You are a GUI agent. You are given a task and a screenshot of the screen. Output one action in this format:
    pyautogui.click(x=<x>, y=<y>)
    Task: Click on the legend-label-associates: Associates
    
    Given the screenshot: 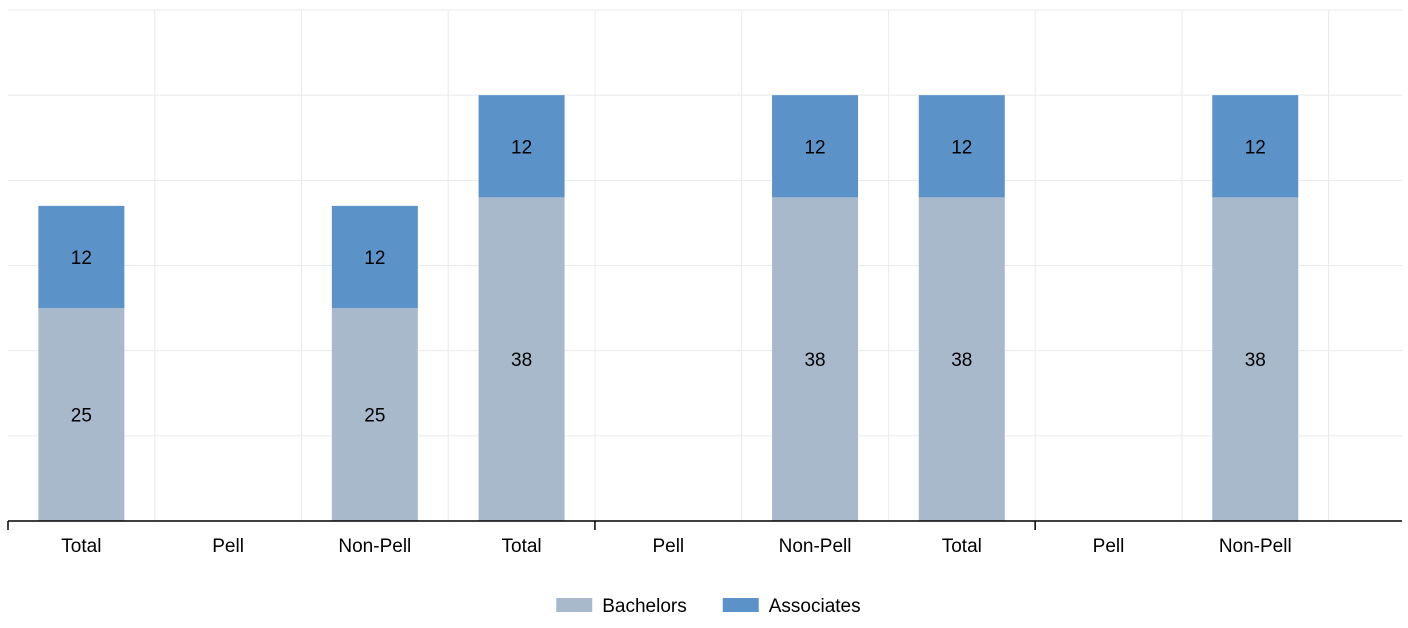 What is the action you would take?
    pyautogui.click(x=815, y=606)
    